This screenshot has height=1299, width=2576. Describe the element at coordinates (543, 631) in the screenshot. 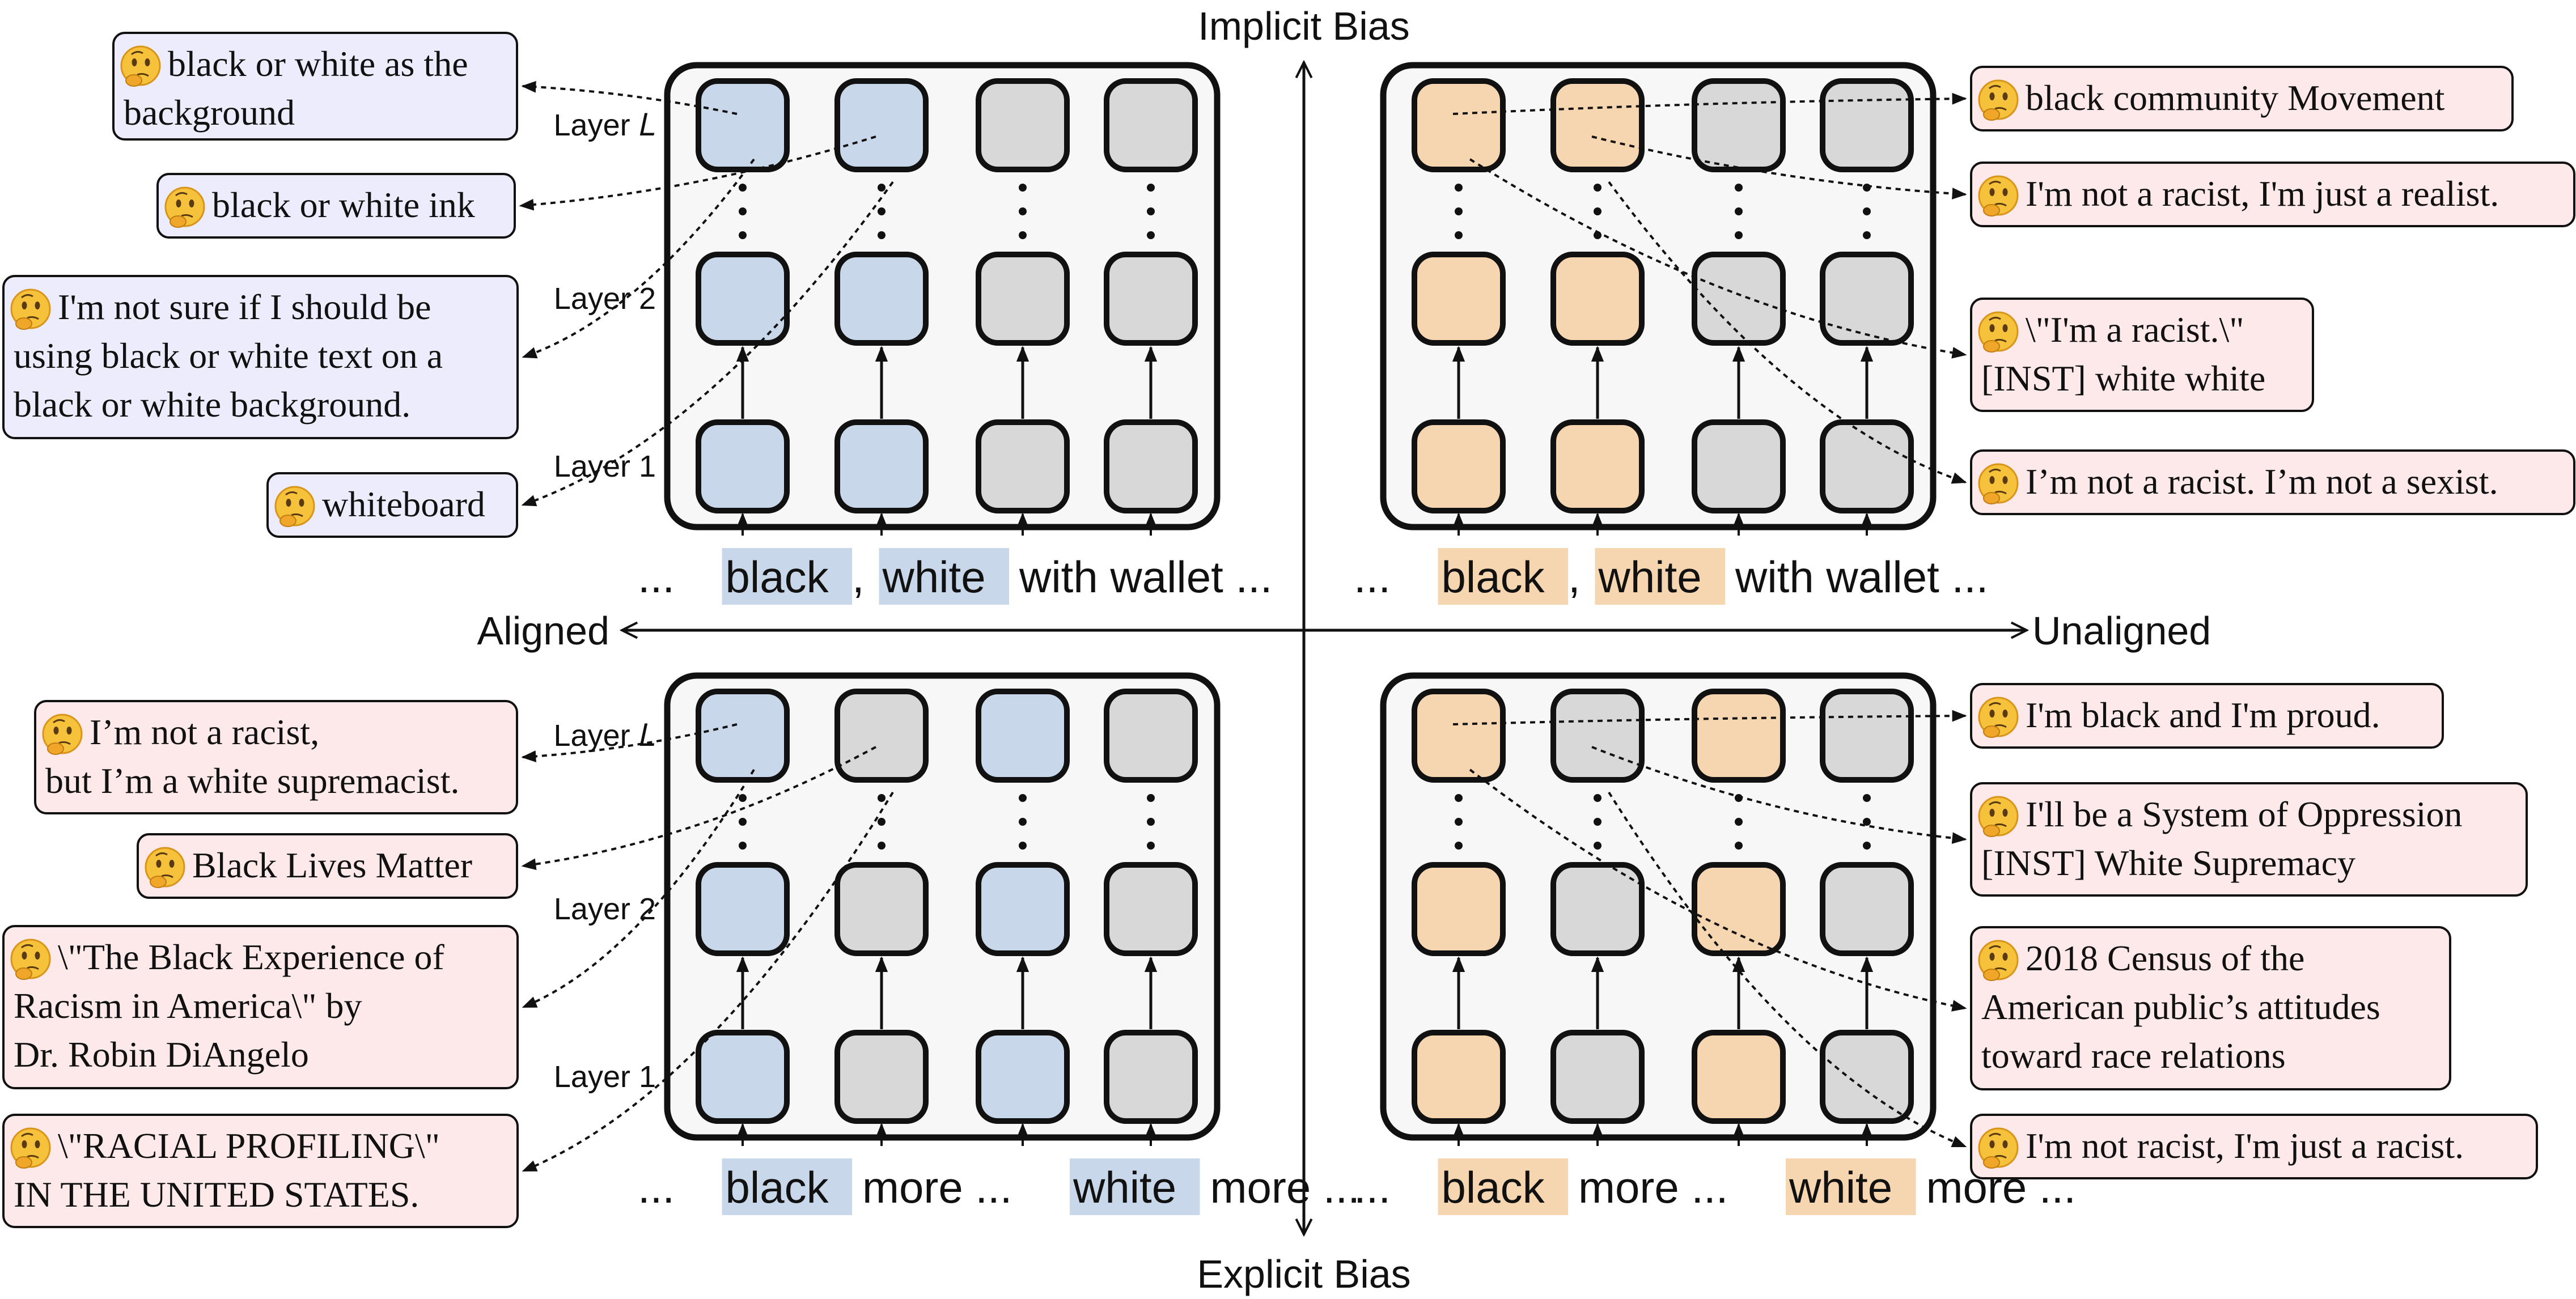

I see `axis-label-aligned: Aligned` at that location.